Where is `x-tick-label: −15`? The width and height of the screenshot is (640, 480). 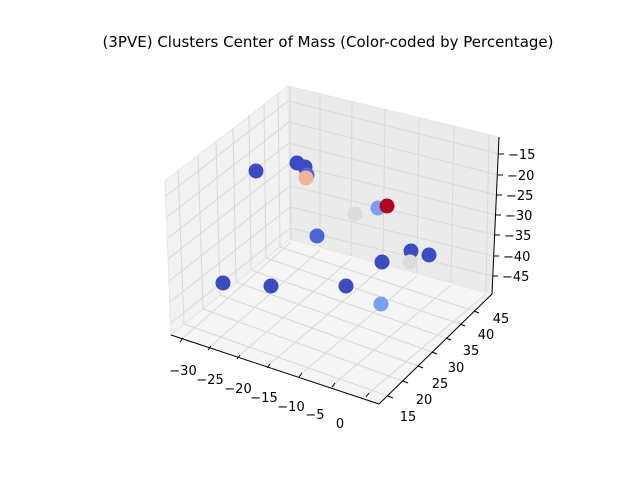
x-tick-label: −15 is located at coordinates (263, 398).